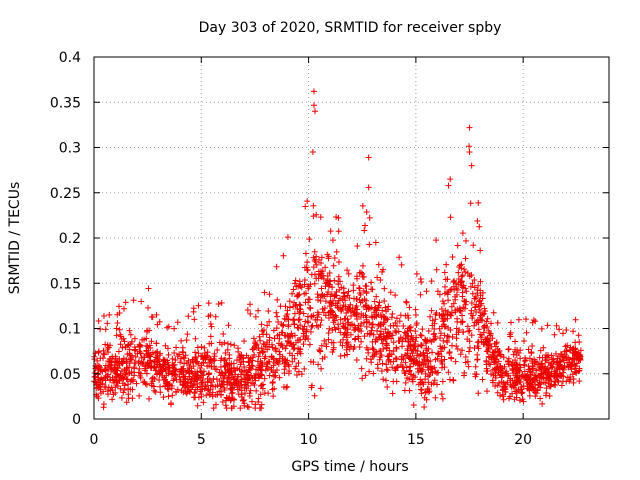 The image size is (640, 480). Describe the element at coordinates (65, 194) in the screenshot. I see `y-tick-label: 0.25` at that location.